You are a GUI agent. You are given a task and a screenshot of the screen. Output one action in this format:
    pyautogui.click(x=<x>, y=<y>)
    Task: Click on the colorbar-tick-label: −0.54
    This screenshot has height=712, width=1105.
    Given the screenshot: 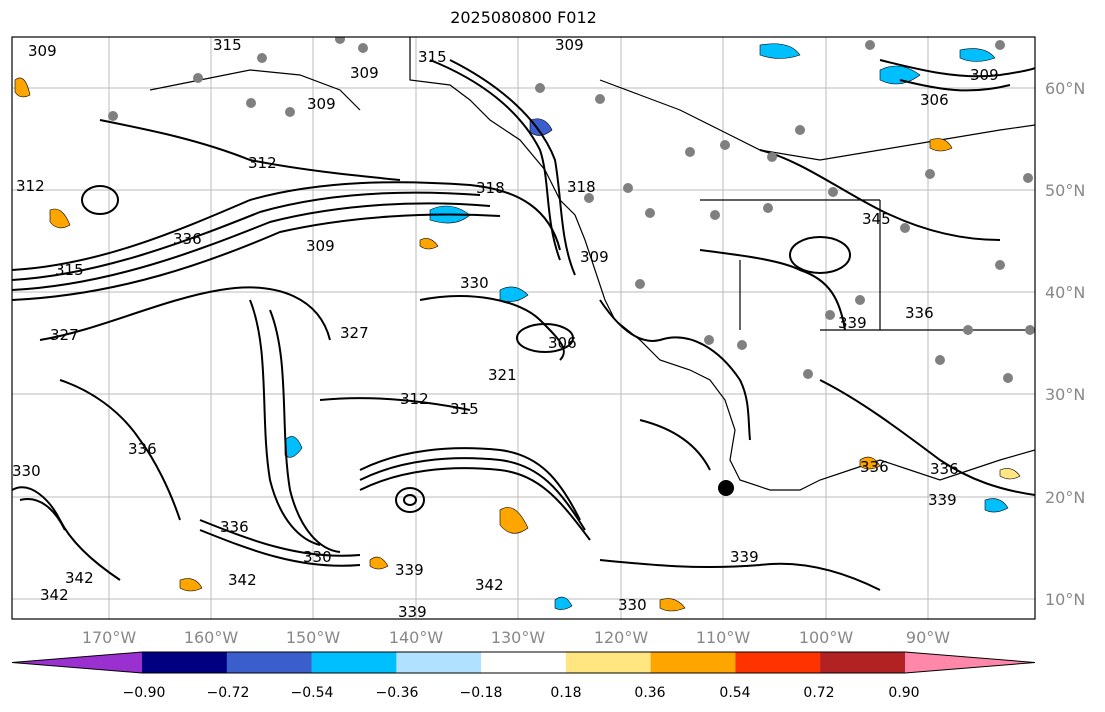 What is the action you would take?
    pyautogui.click(x=312, y=693)
    